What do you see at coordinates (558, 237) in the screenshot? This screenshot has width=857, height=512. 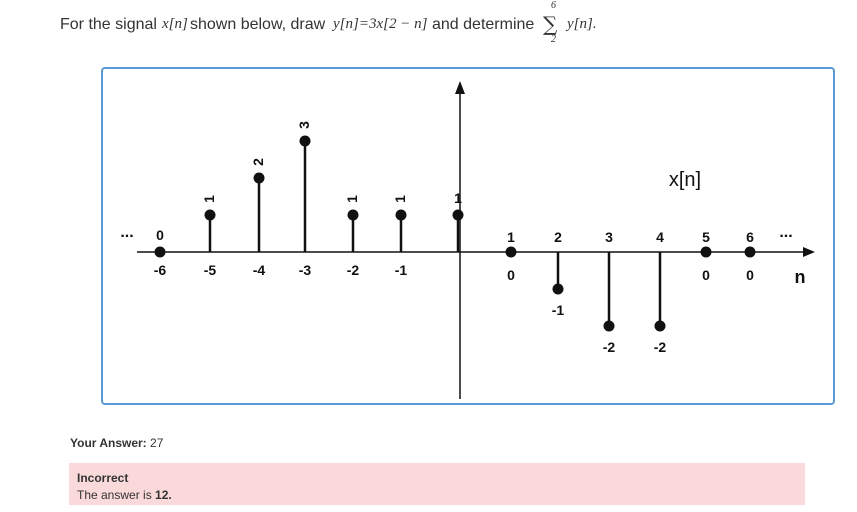 I see `n-tick-label: 2` at bounding box center [558, 237].